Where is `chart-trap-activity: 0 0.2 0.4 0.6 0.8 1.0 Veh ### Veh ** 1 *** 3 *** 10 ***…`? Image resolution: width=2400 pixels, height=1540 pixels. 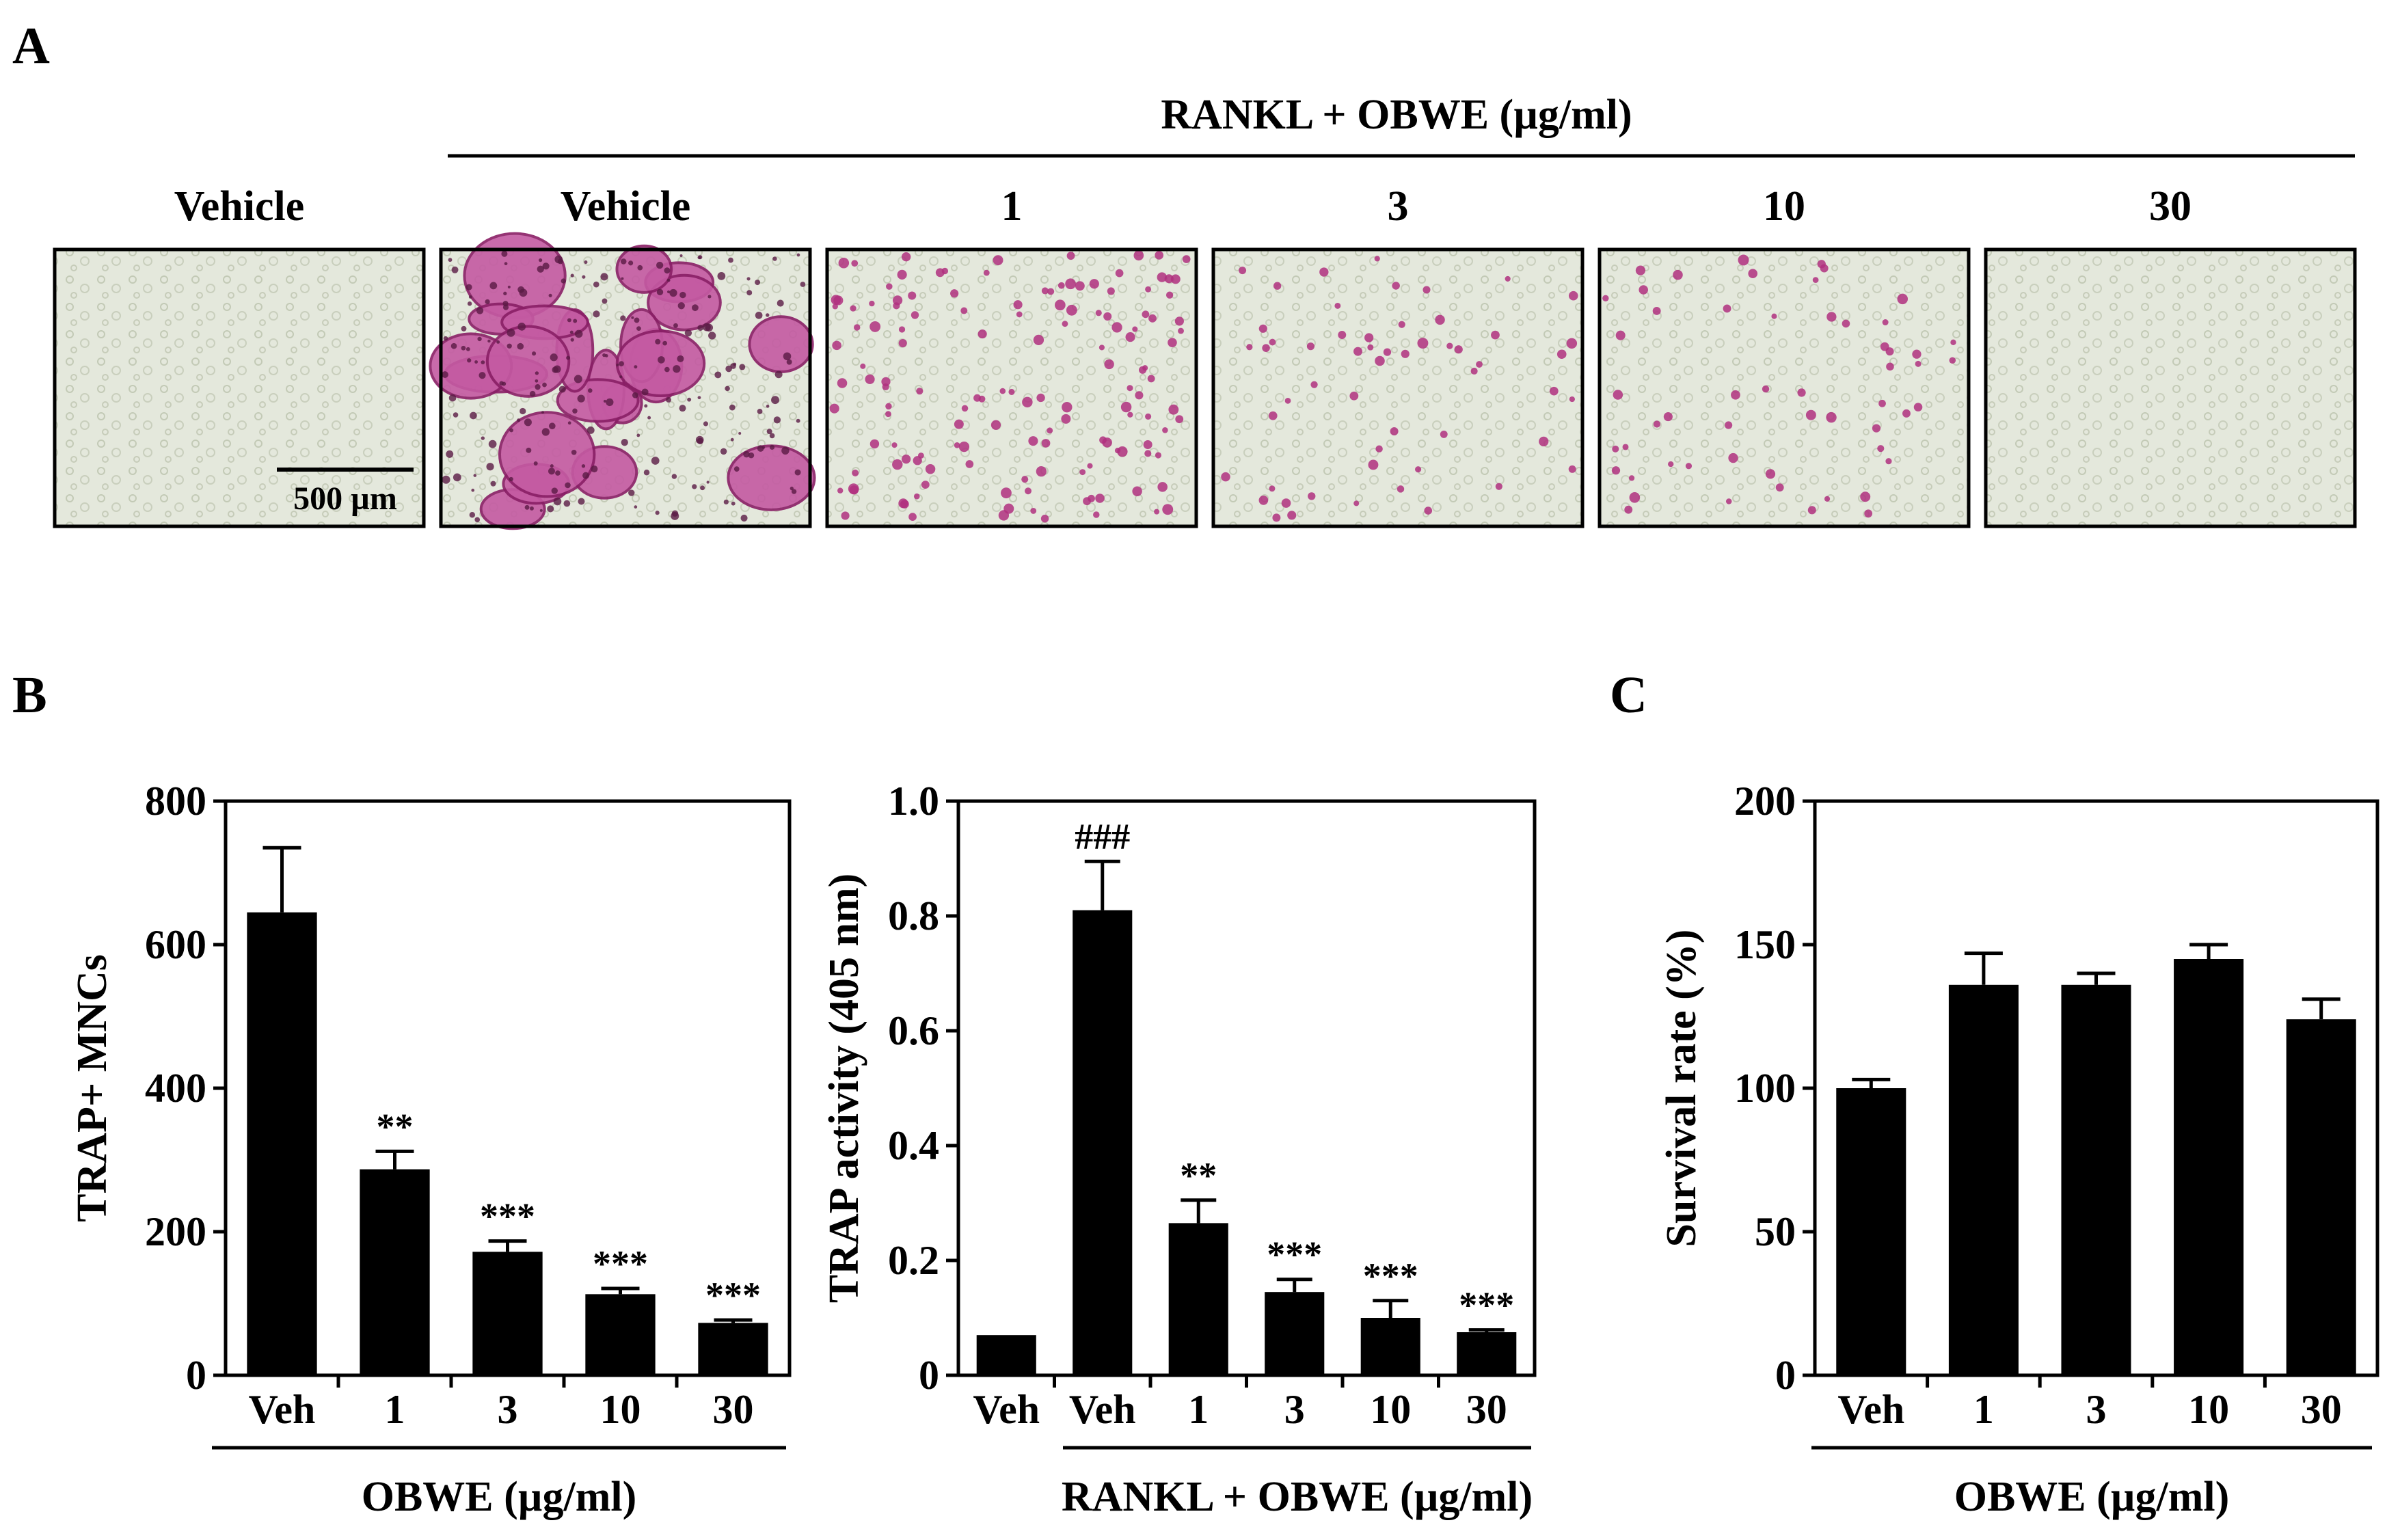
chart-trap-activity: 0 0.2 0.4 0.6 0.8 1.0 Veh ### Veh ** 1 *** 3 *** 10 ***… is located at coordinates (1179, 1149).